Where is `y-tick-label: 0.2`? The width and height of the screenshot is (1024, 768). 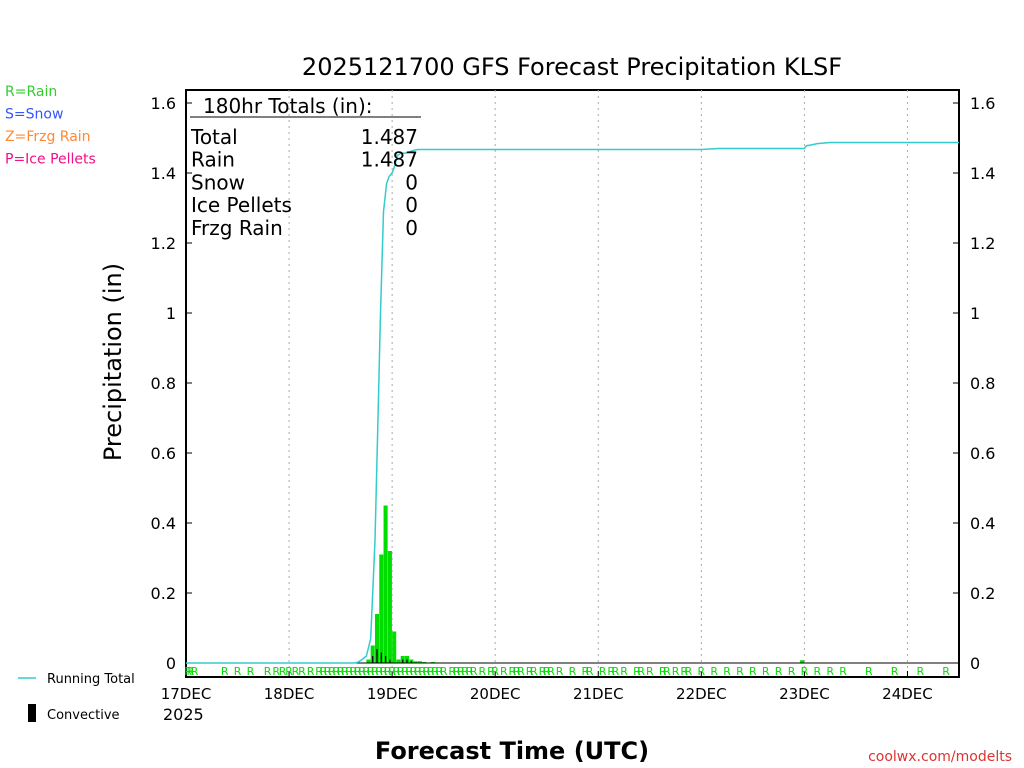 y-tick-label: 0.2 is located at coordinates (163, 593).